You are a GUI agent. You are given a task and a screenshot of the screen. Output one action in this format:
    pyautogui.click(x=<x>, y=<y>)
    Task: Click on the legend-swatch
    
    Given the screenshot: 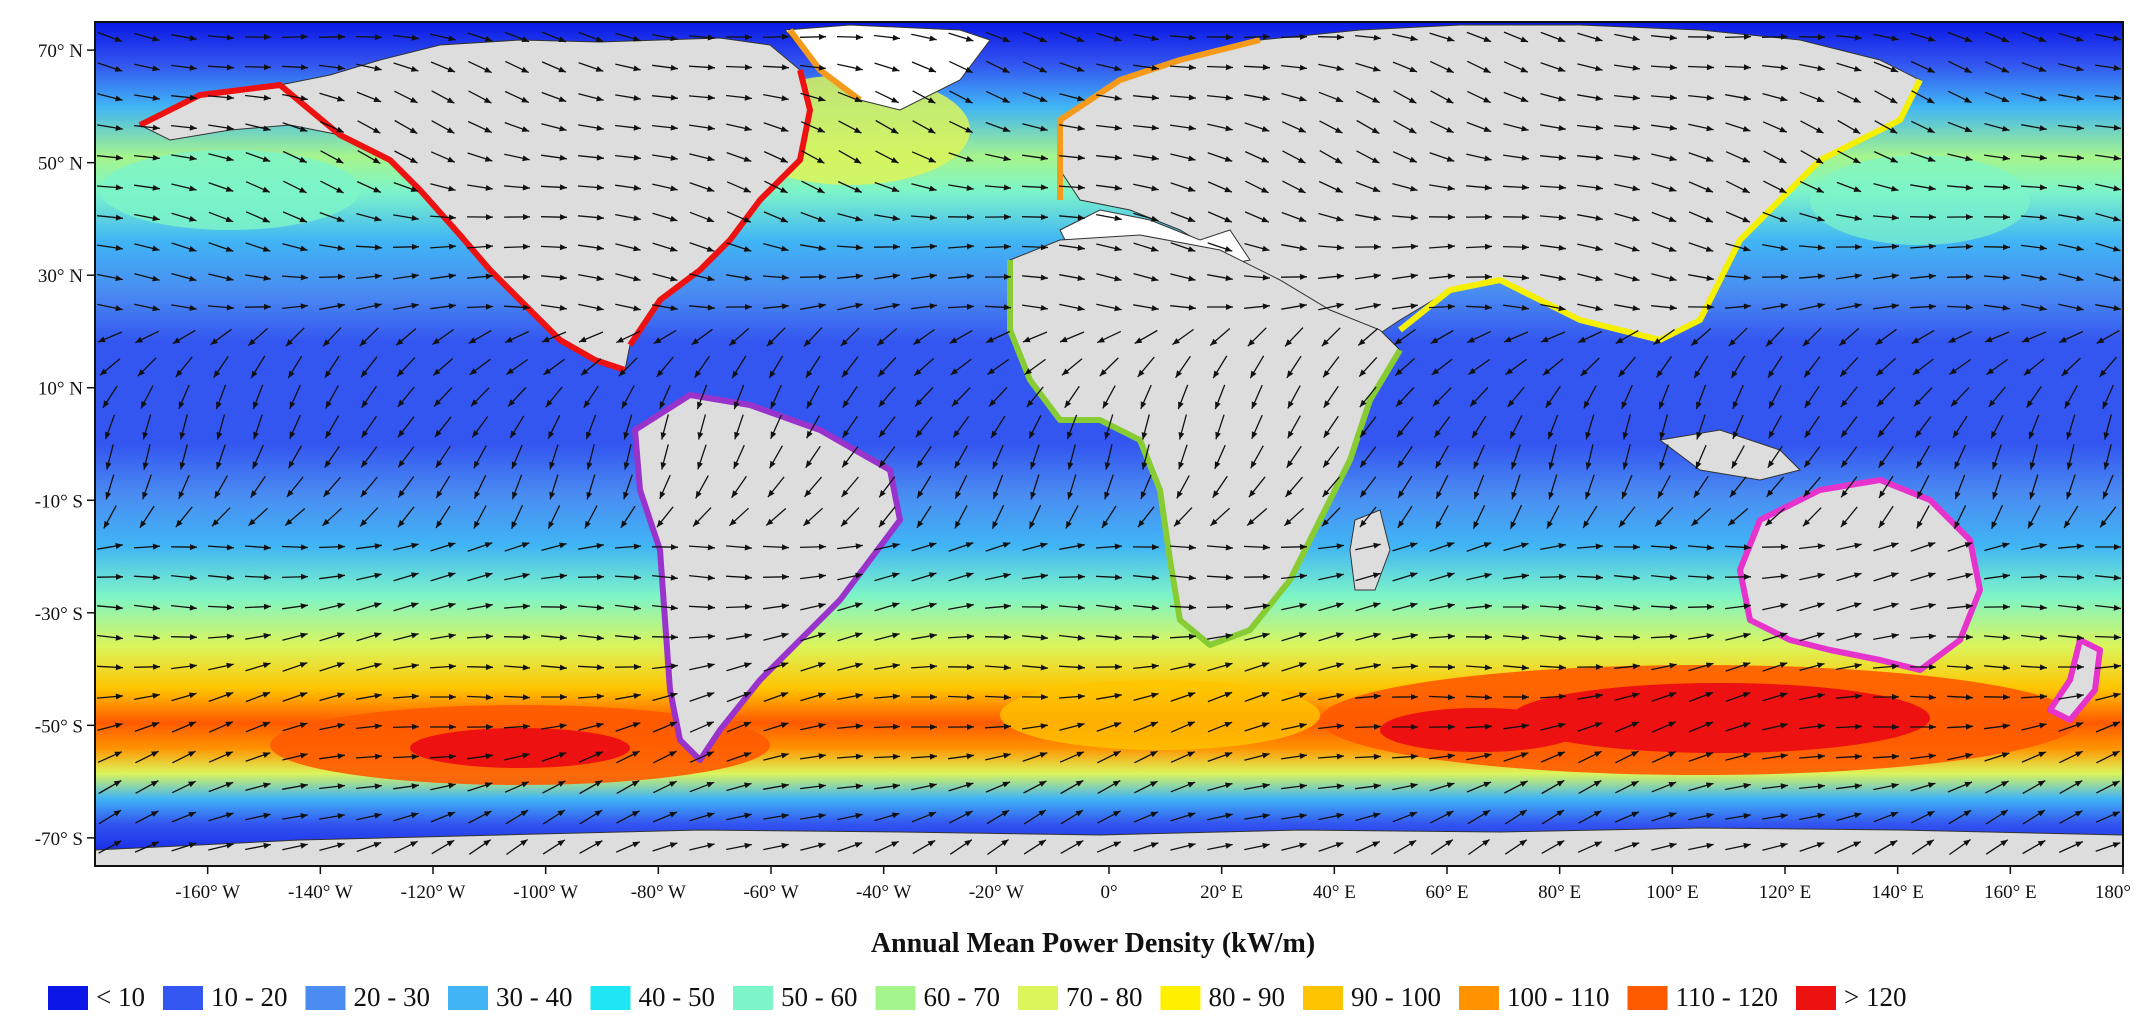 What is the action you would take?
    pyautogui.click(x=68, y=998)
    